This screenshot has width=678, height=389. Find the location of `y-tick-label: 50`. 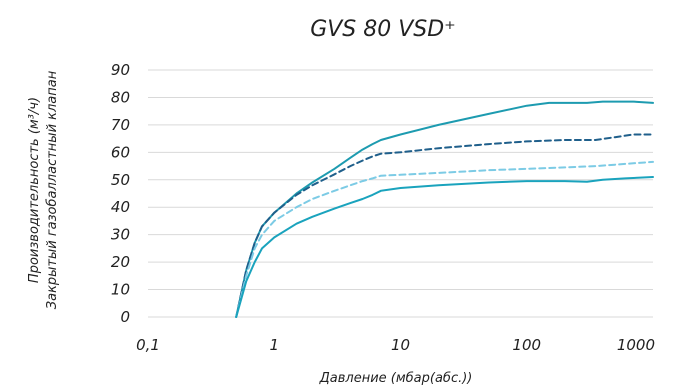

y-tick-label: 50 is located at coordinates (120, 180).